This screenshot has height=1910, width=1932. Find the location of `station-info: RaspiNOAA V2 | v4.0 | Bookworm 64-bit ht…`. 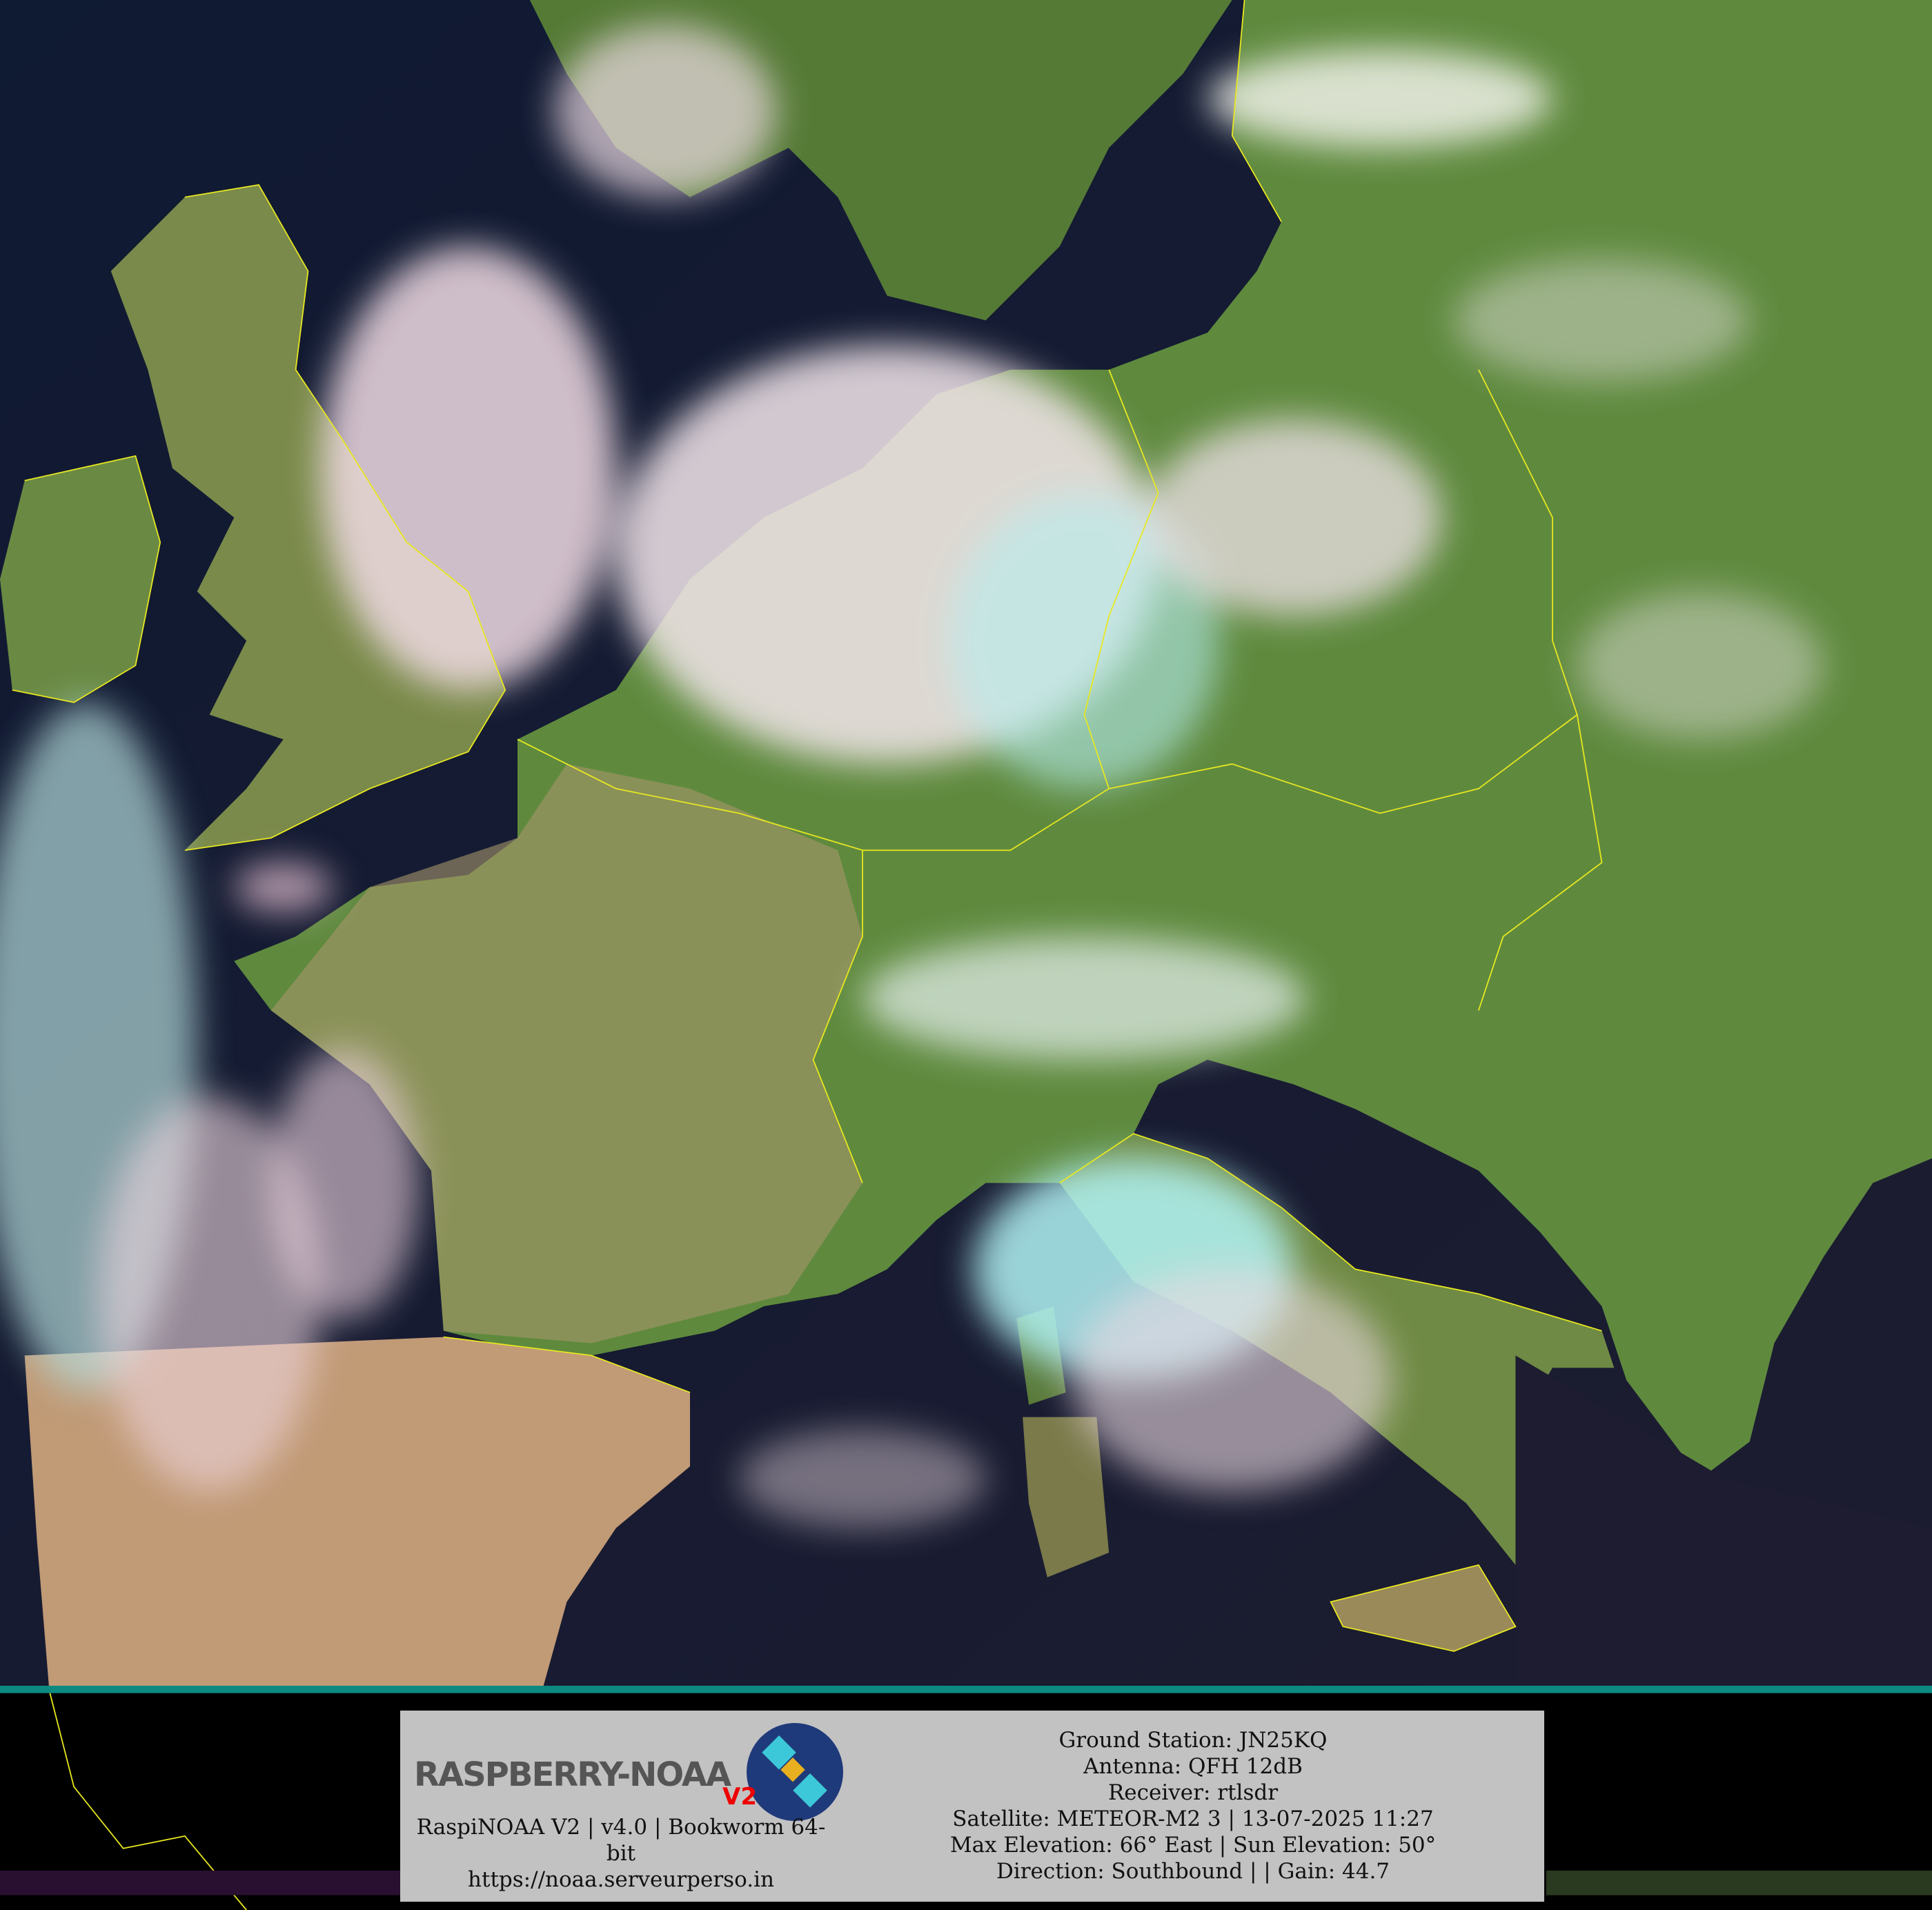

station-info: RaspiNOAA V2 | v4.0 | Bookworm 64-bit ht… is located at coordinates (621, 1853).